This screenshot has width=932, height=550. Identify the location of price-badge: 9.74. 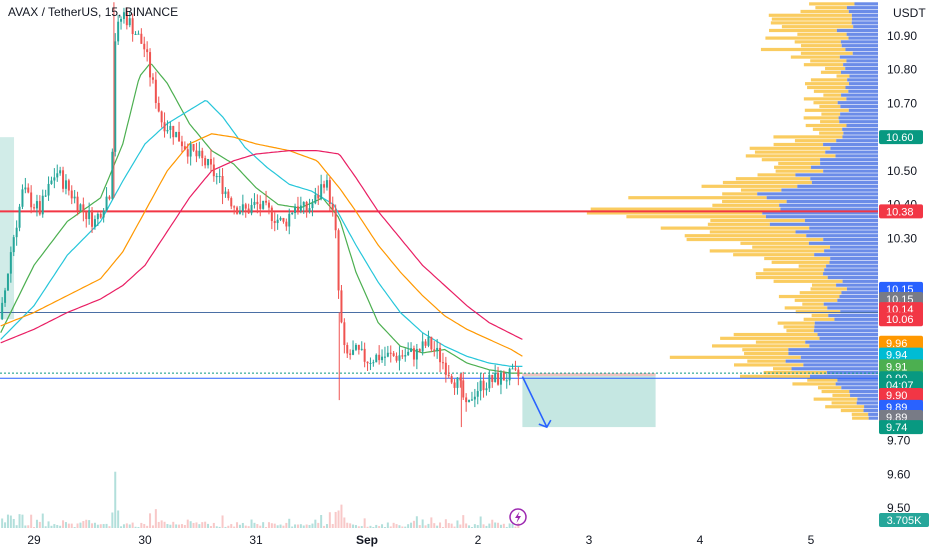
(901, 427).